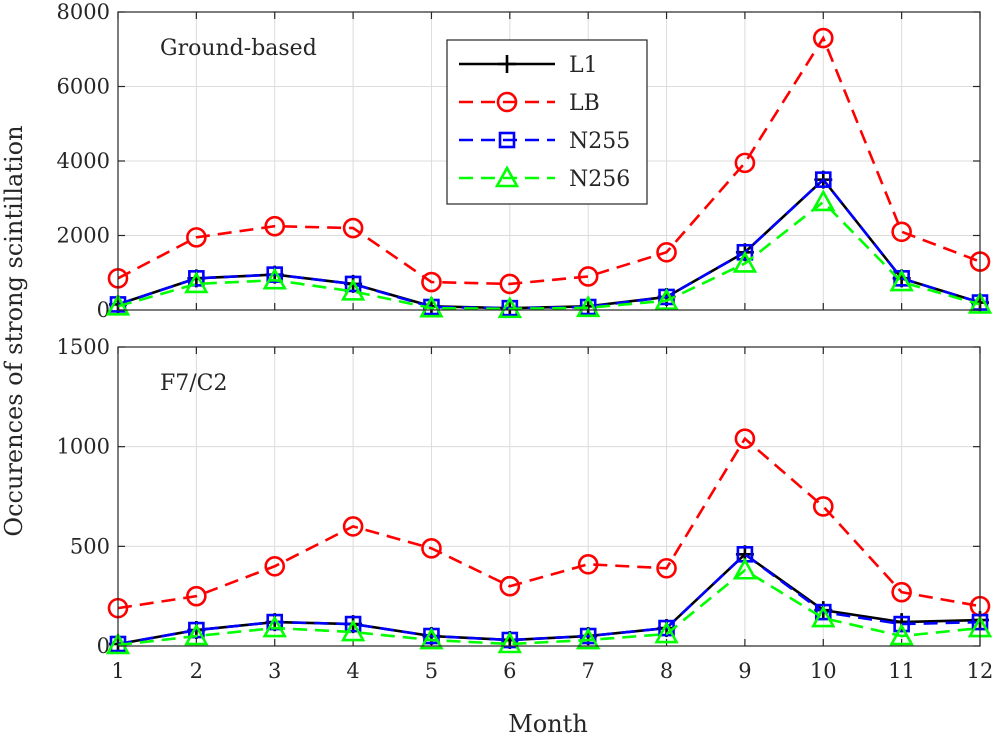 The image size is (996, 737). What do you see at coordinates (196, 671) in the screenshot?
I see `x-tick-label: 2` at bounding box center [196, 671].